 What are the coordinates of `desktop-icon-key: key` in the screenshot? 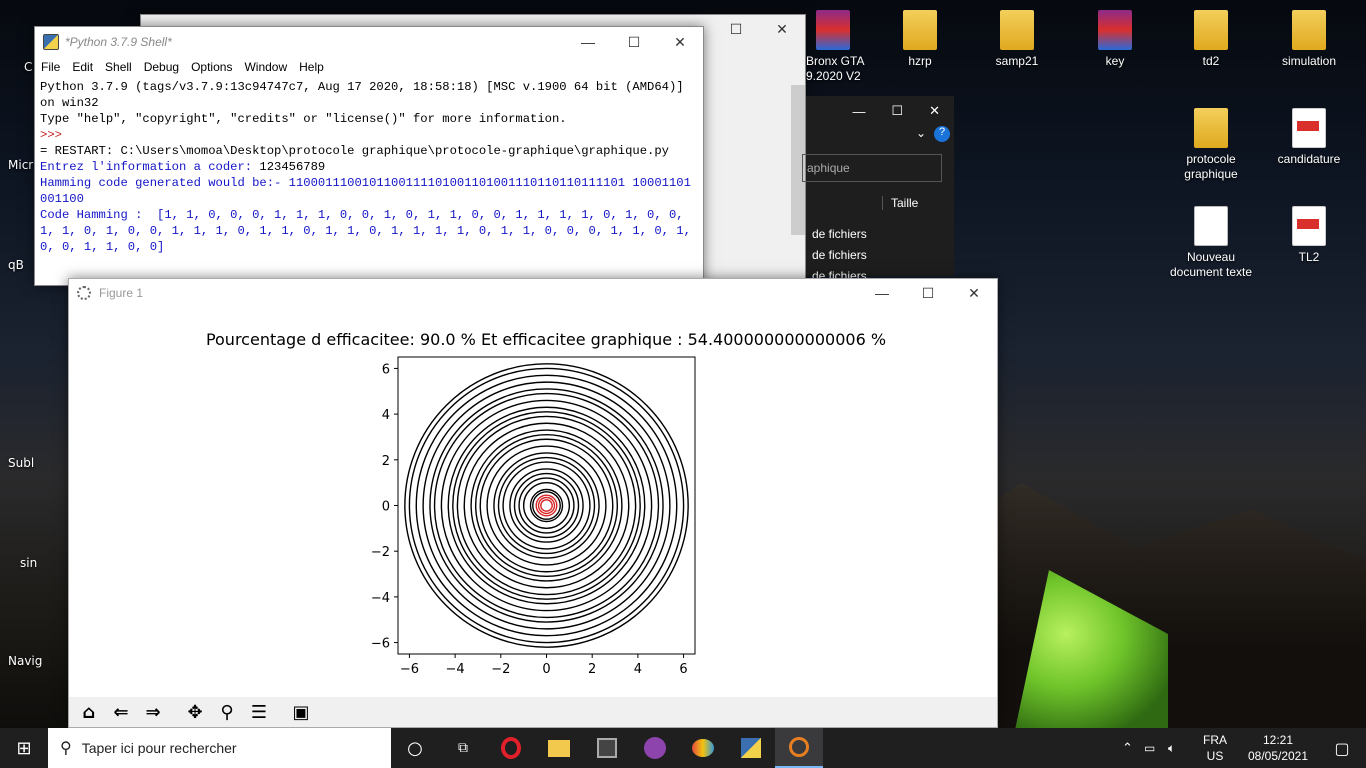 It's located at (1115, 39).